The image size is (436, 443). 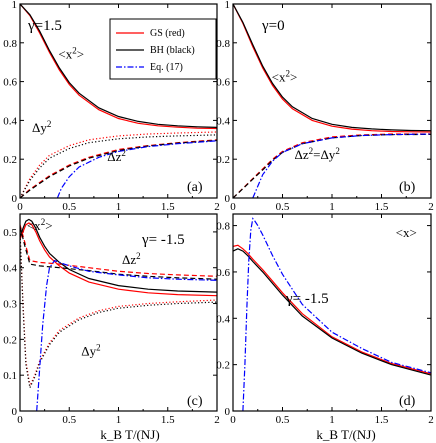 What do you see at coordinates (345, 434) in the screenshot?
I see `x-axis-label-right: k_B T/(NJ)` at bounding box center [345, 434].